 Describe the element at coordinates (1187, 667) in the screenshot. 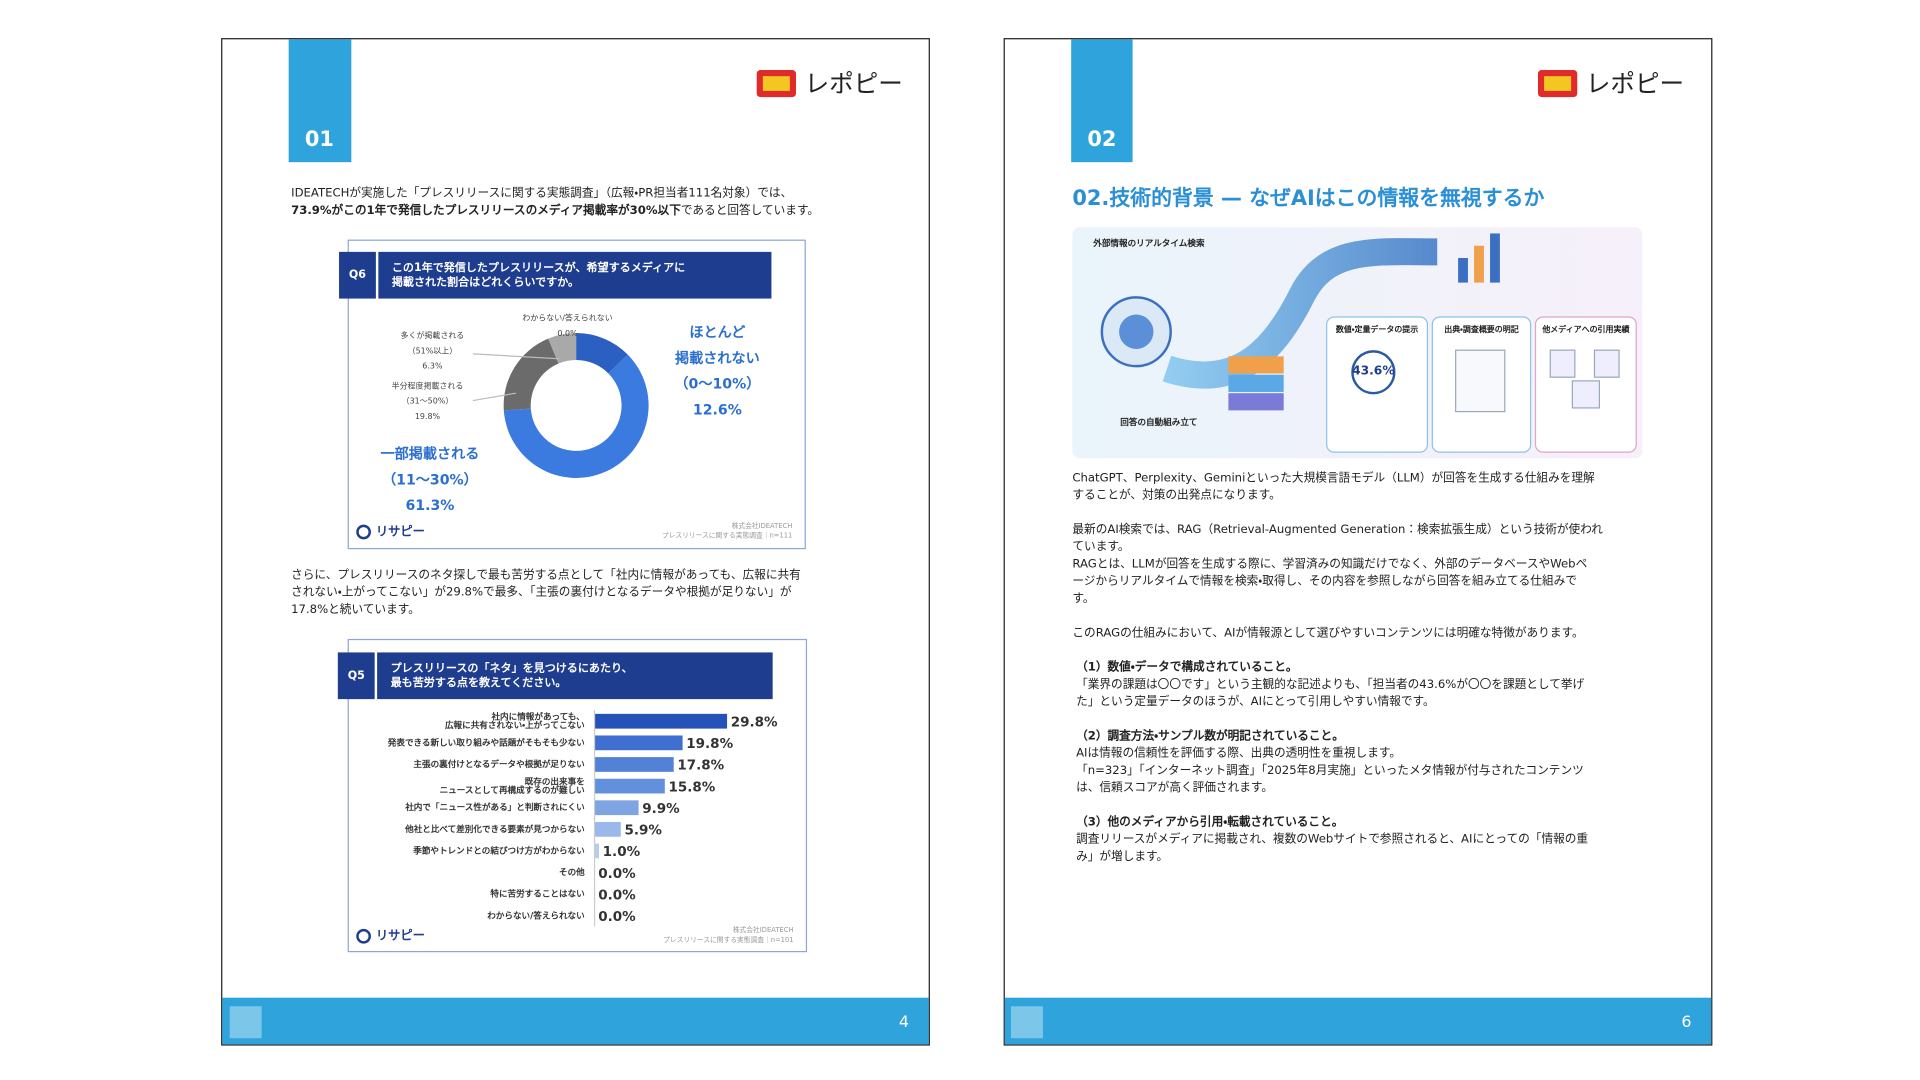

I see `point-heading: （1）数値・データで構成されていること。` at that location.